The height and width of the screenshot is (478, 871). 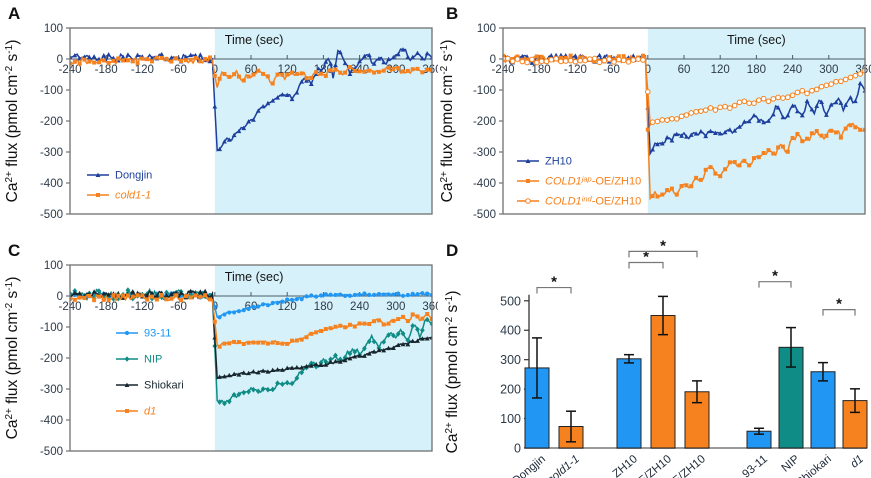 I want to click on x-tick-label: -60, so click(x=611, y=70).